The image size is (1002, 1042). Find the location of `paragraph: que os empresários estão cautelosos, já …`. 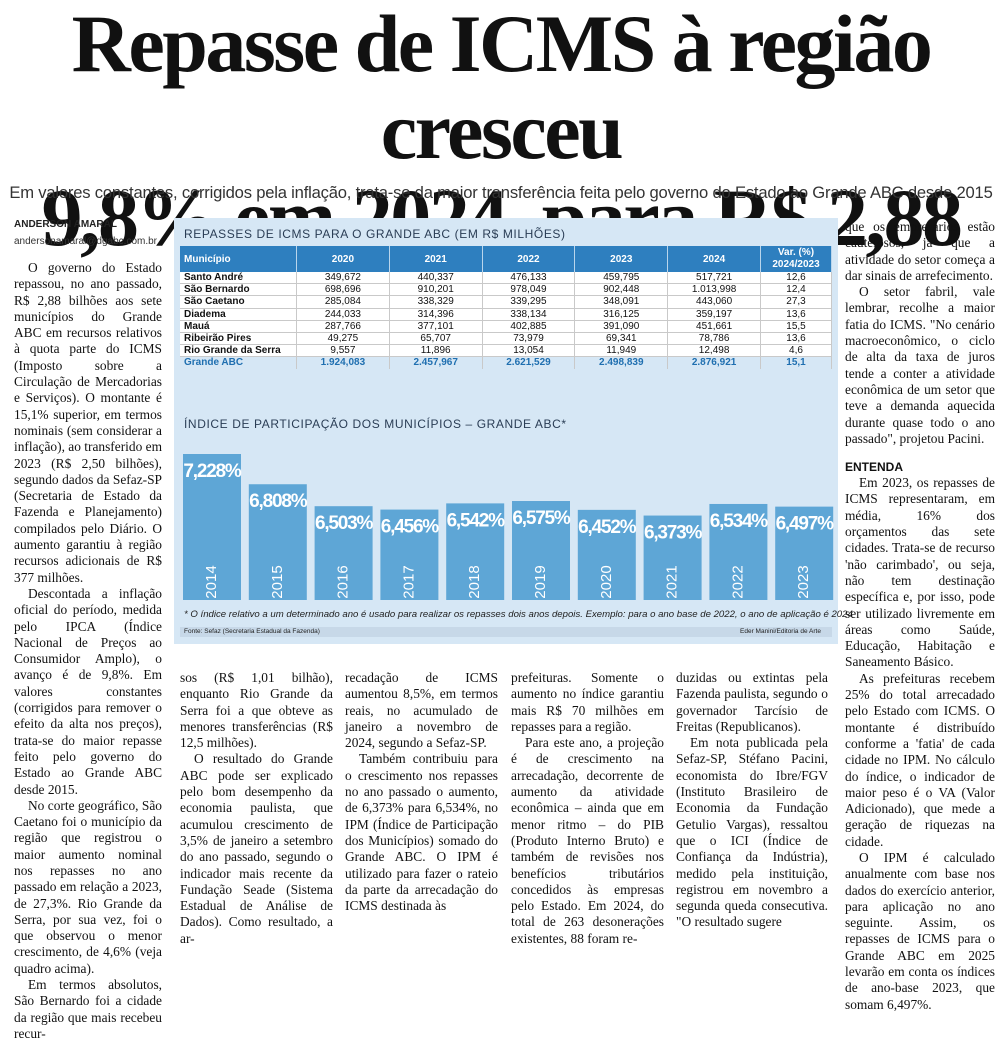

paragraph: que os empresários estão cautelosos, já … is located at coordinates (920, 251).